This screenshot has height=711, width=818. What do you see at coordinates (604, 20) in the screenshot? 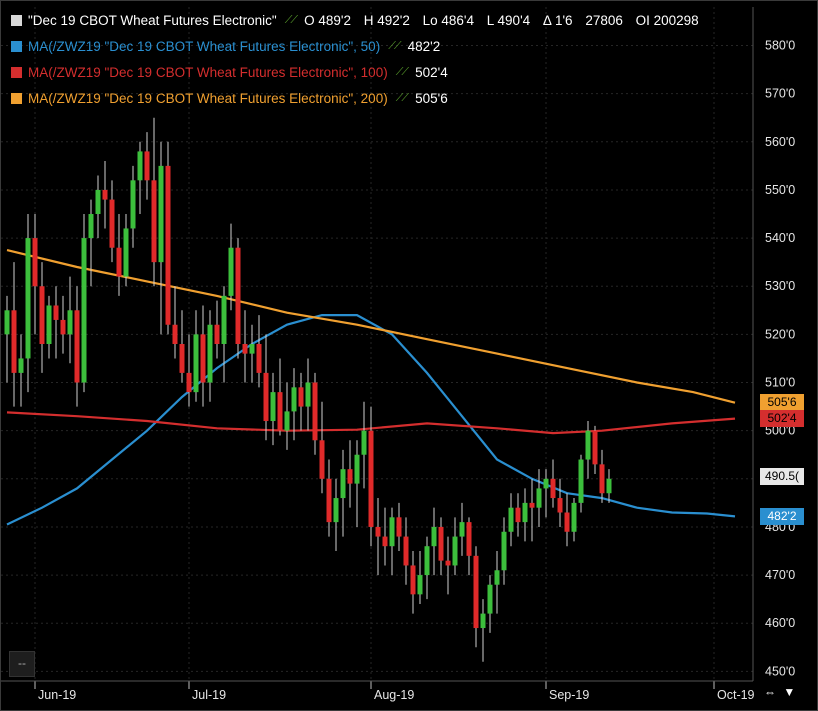
I see `legend-volume: 27806` at bounding box center [604, 20].